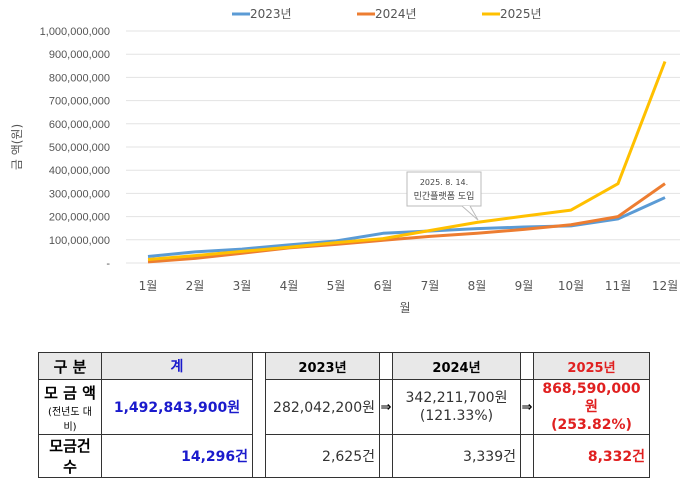 The image size is (680, 478). Describe the element at coordinates (444, 189) in the screenshot. I see `annotation-box` at that location.